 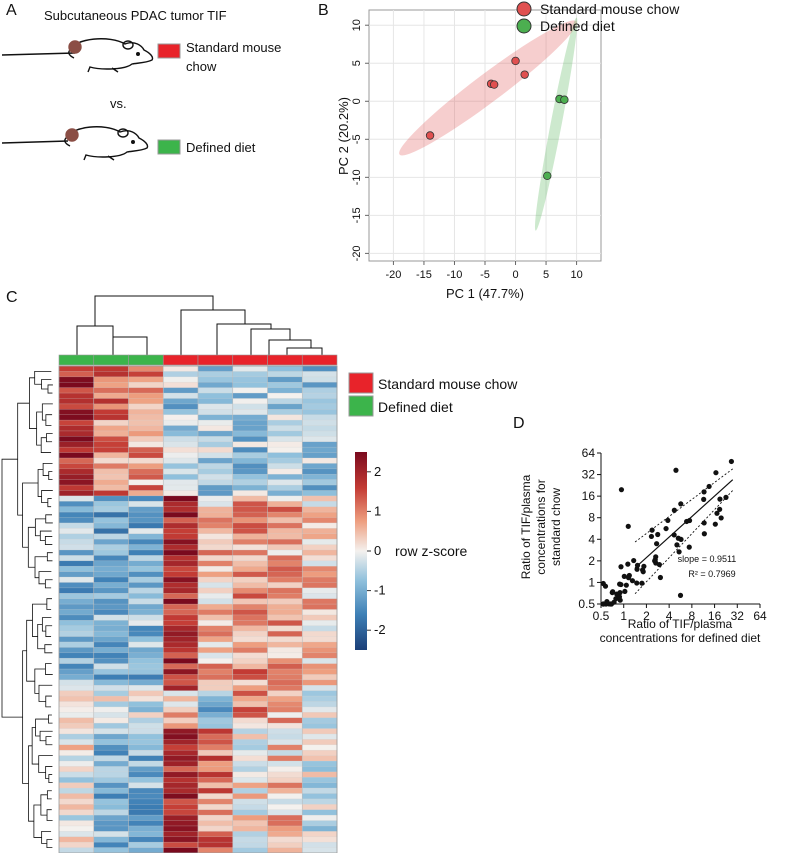 I want to click on colorbar-tick-label: 2, so click(x=377, y=471).